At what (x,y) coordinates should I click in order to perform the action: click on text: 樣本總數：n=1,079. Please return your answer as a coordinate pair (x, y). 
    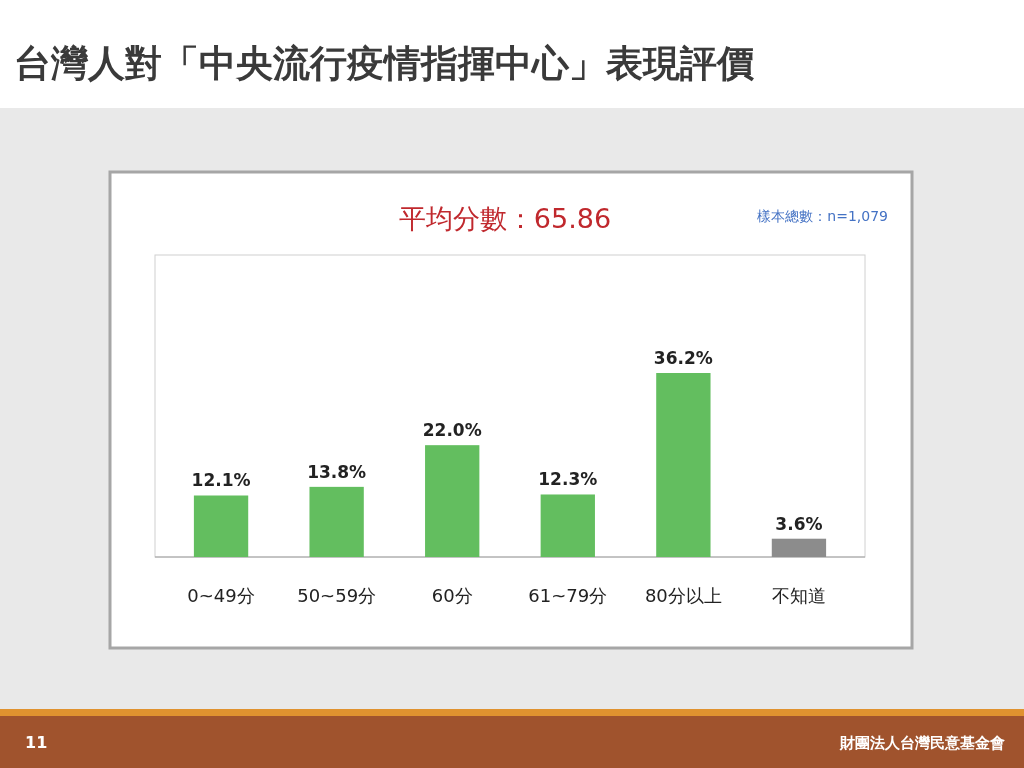
    Looking at the image, I should click on (822, 216).